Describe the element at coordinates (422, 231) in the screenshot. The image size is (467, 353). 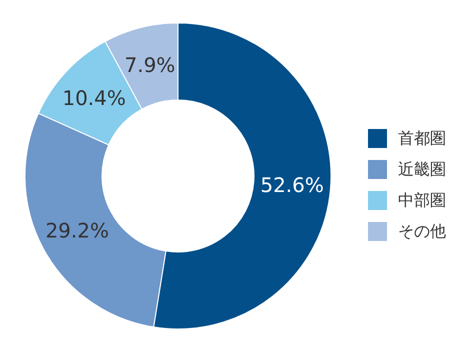
I see `legend-label: その他` at that location.